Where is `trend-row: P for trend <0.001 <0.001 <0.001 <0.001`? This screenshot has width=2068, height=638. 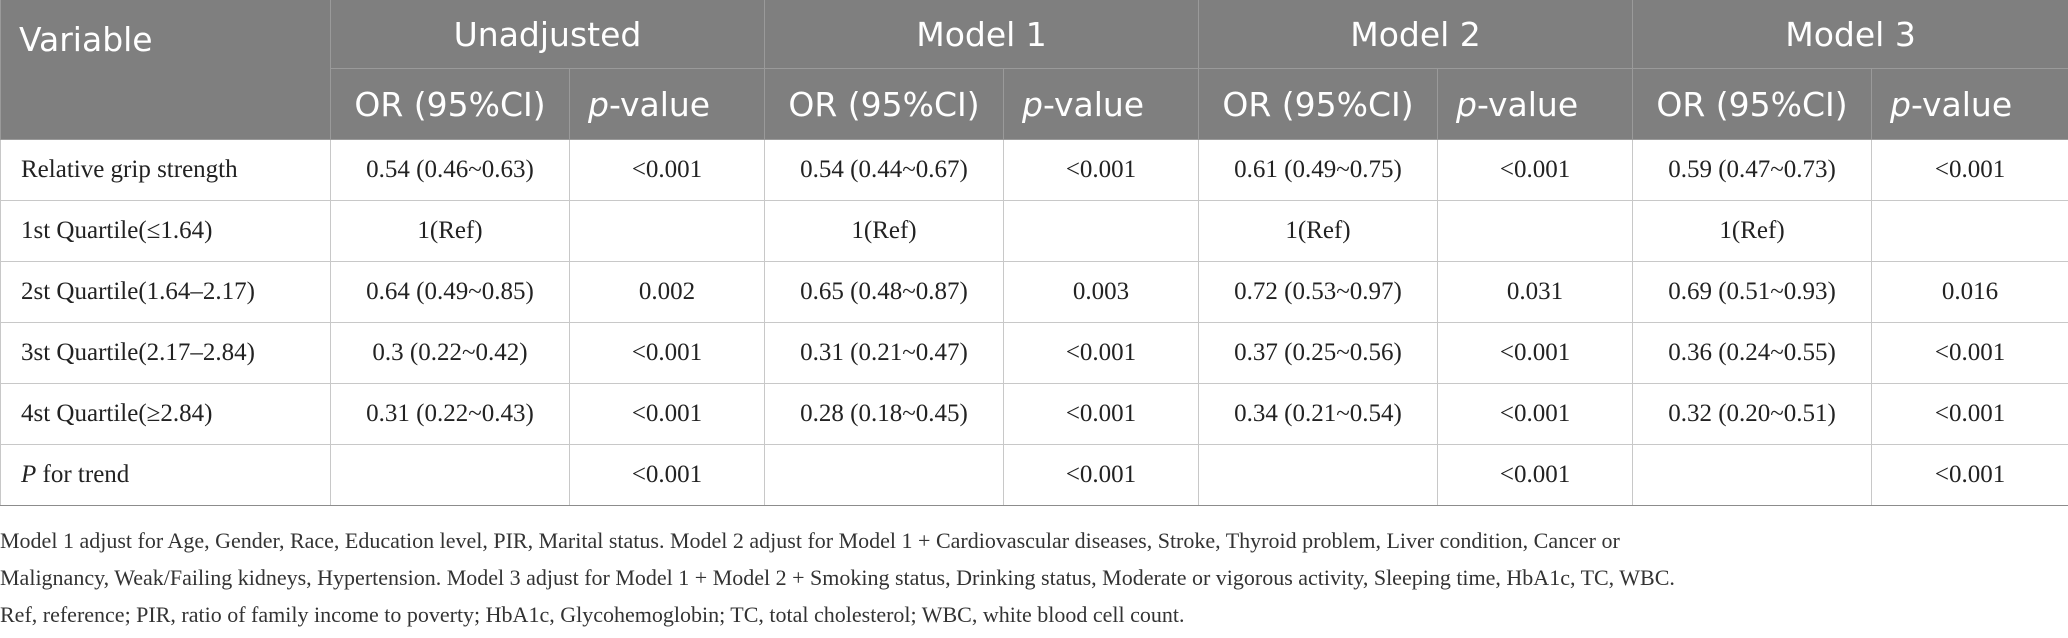
trend-row: P for trend <0.001 <0.001 <0.001 <0.001 is located at coordinates (1034, 475).